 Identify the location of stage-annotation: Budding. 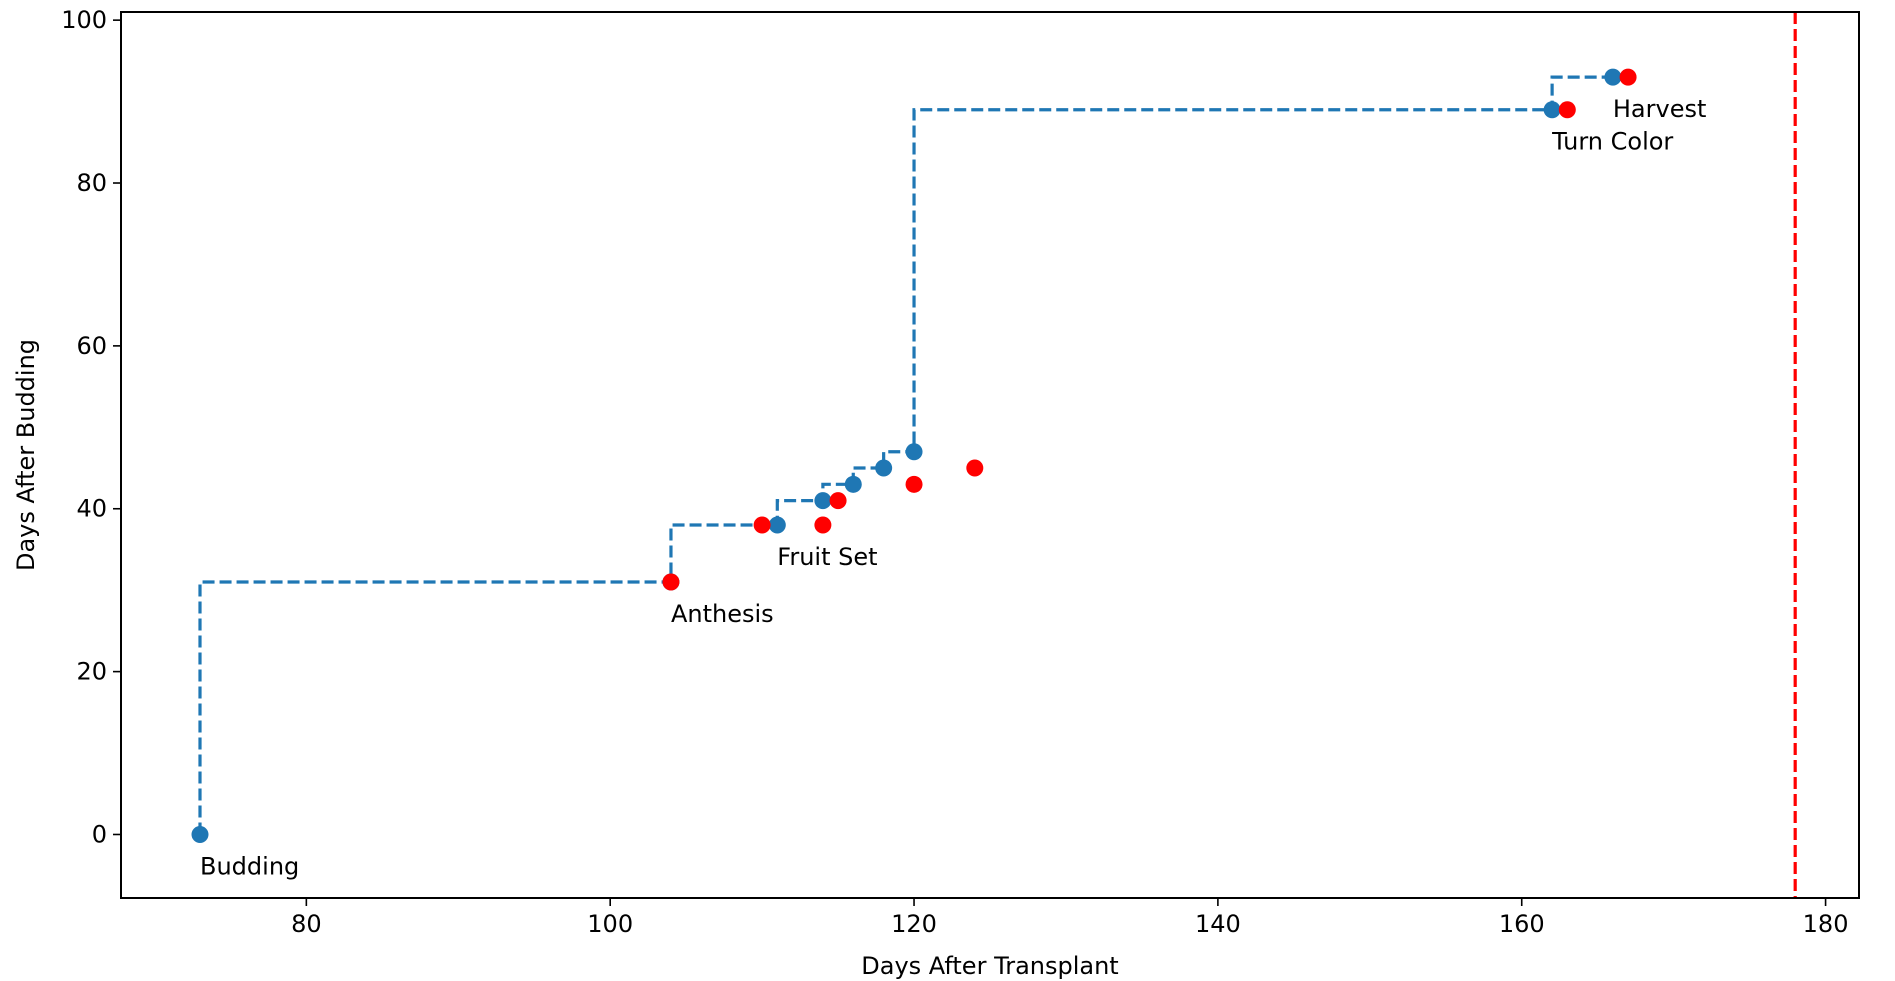
(249, 866).